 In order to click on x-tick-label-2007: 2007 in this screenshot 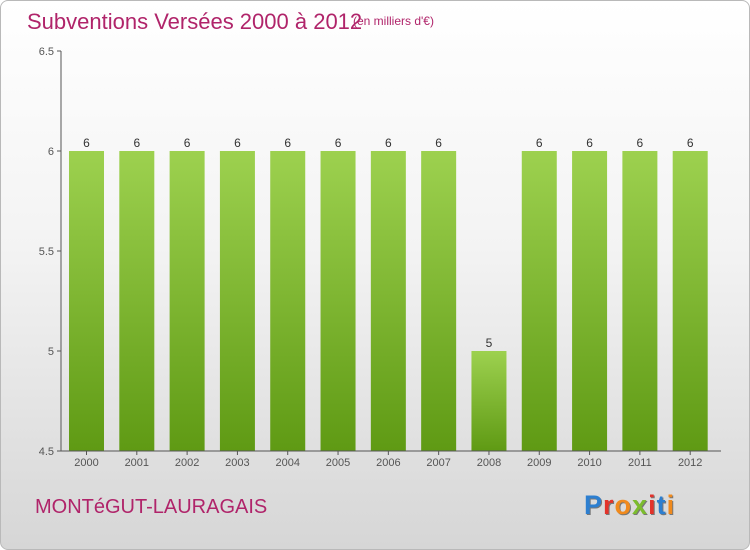, I will do `click(438, 463)`.